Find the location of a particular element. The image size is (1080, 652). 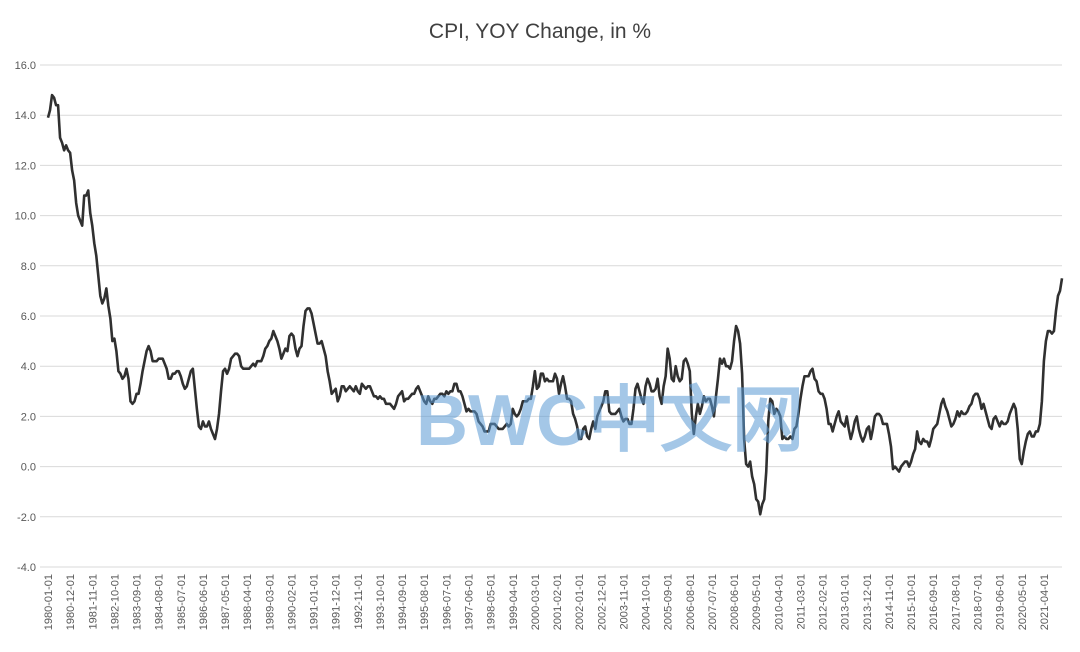

x-tick-label: 1995-08-01 is located at coordinates (425, 602).